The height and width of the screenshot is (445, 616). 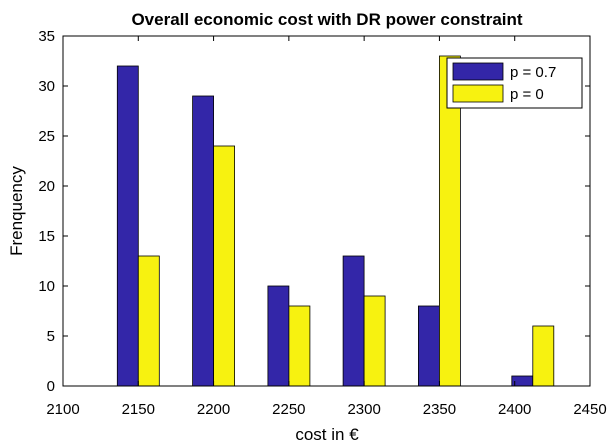 What do you see at coordinates (327, 434) in the screenshot?
I see `x-axis-label: cost in €` at bounding box center [327, 434].